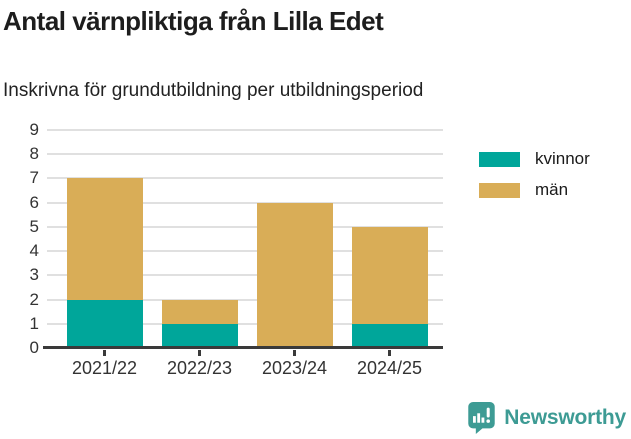 This screenshot has width=631, height=439. Describe the element at coordinates (199, 368) in the screenshot. I see `x-axis-tick-label: 2022/23` at that location.